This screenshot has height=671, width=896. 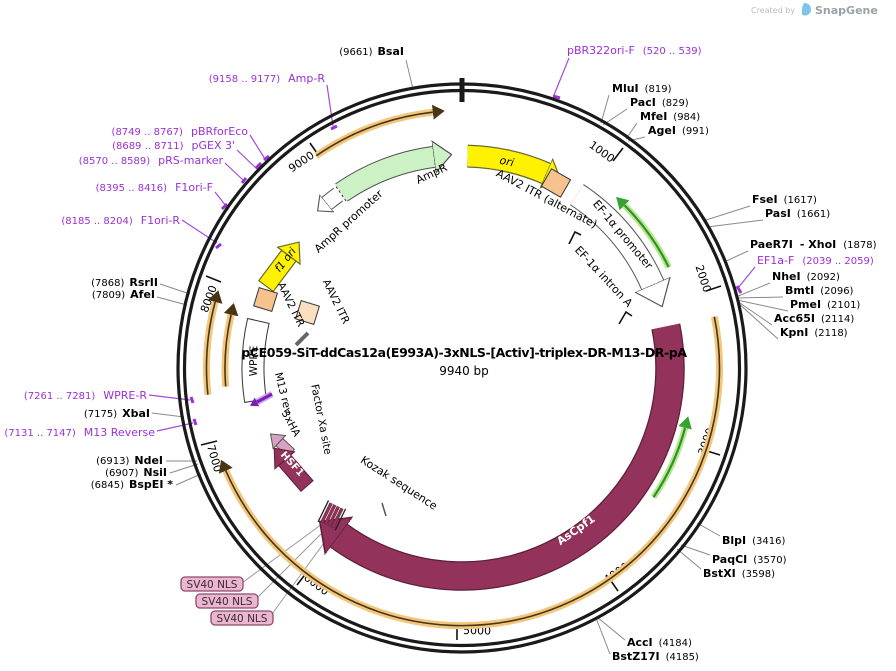 I want to click on enzyme-fsei: FseI (1617), so click(x=784, y=199).